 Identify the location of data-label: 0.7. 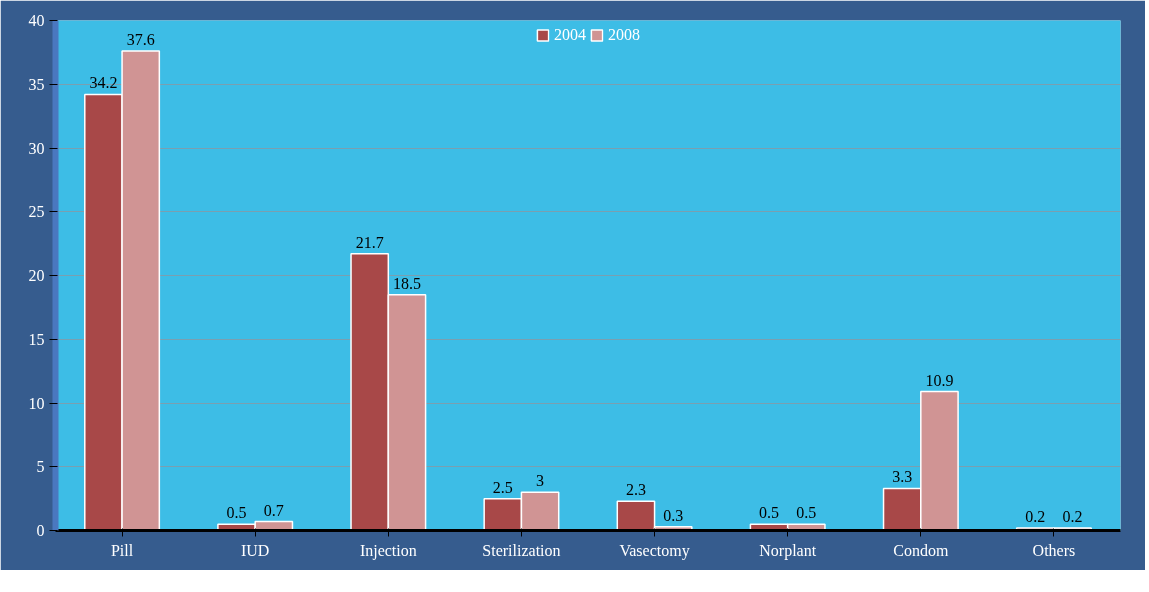
(273, 510).